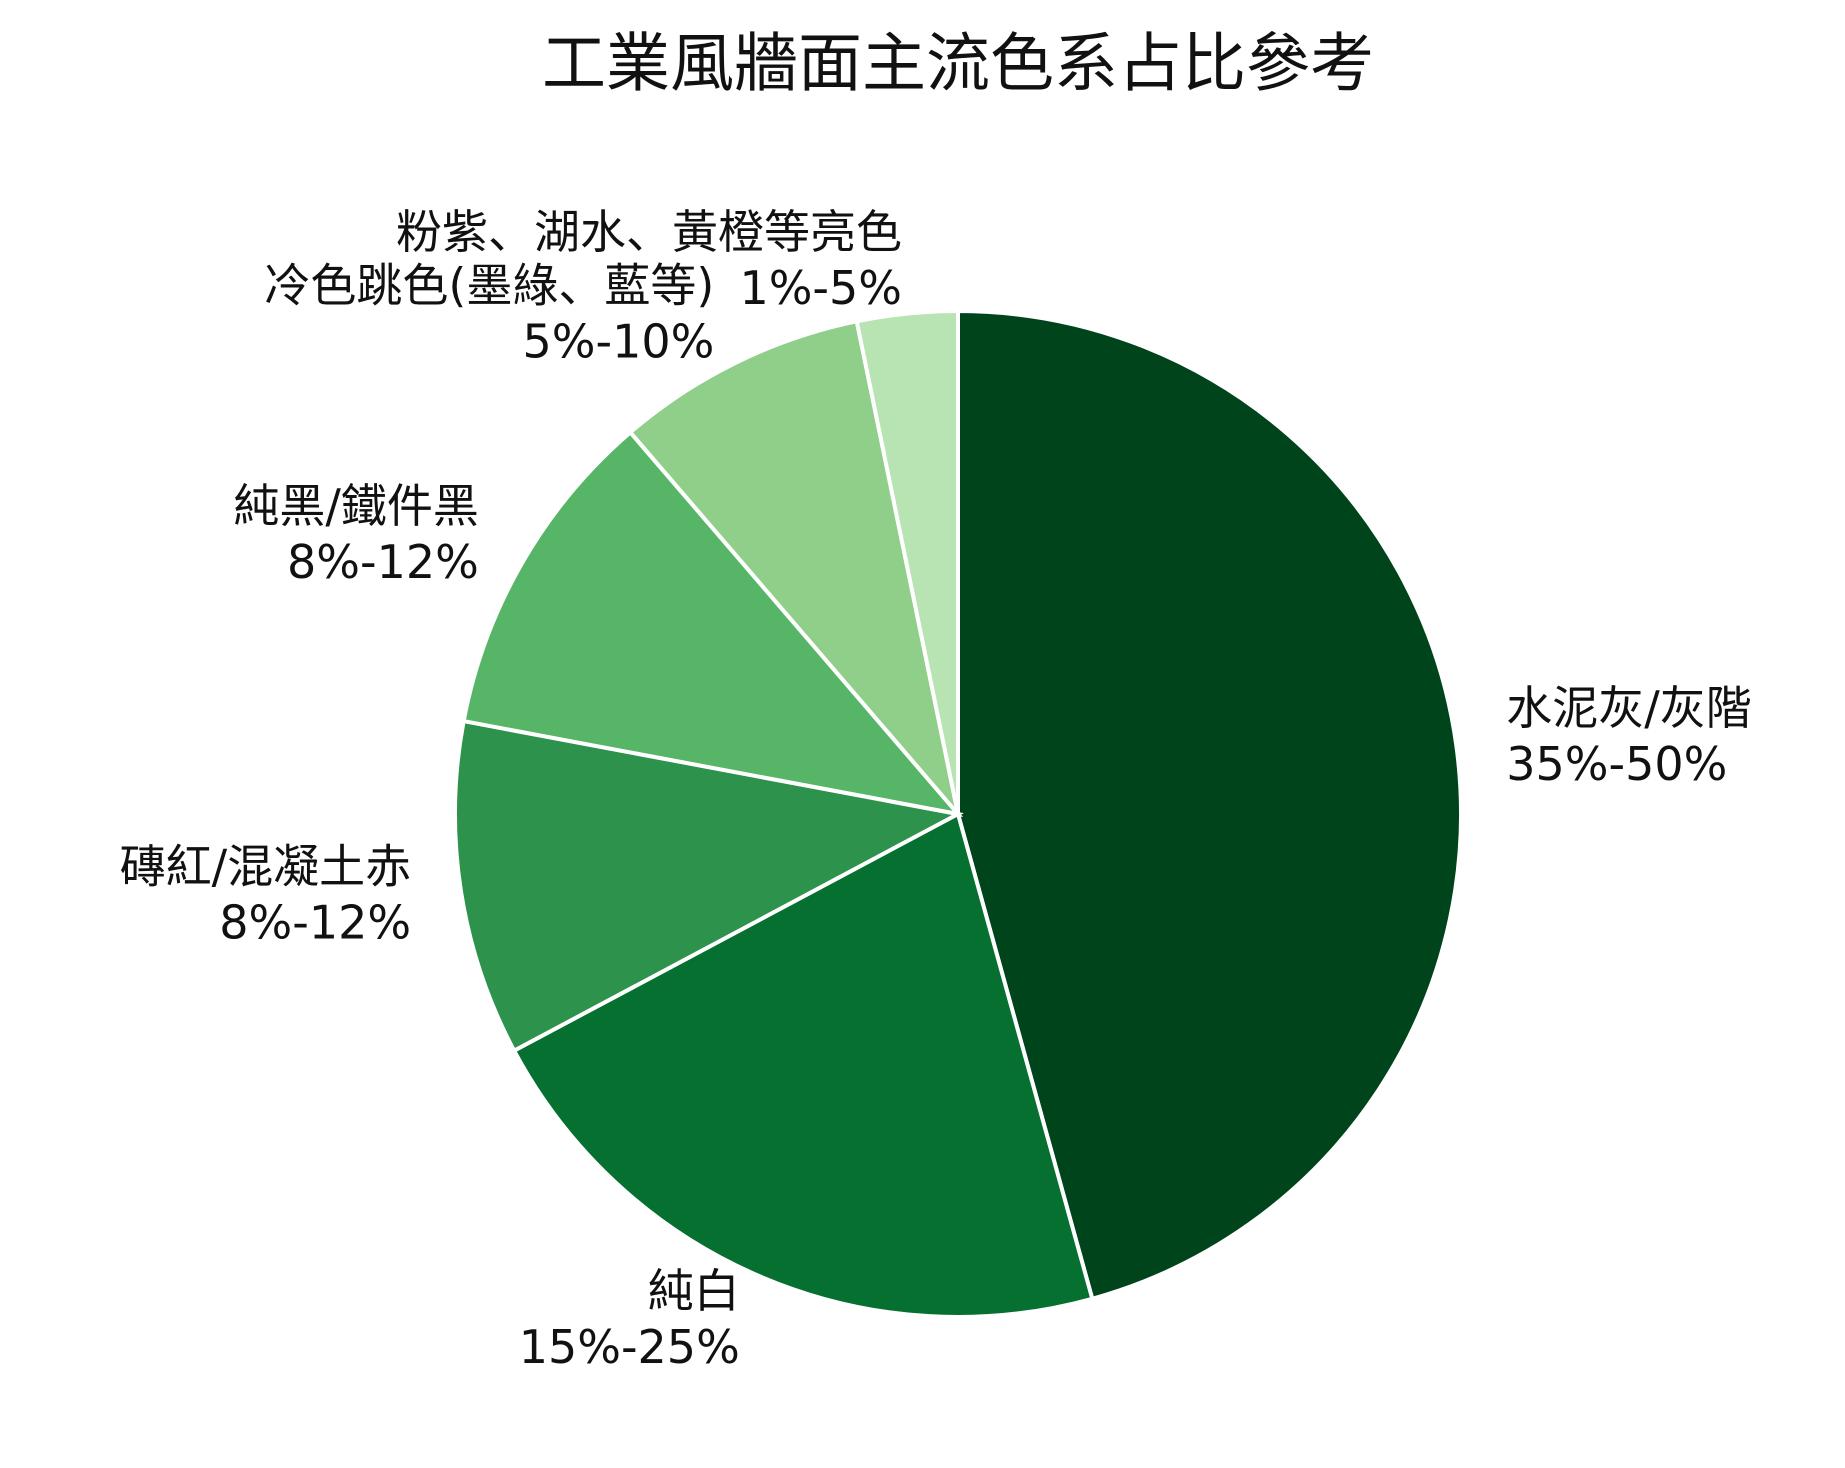 This screenshot has width=1845, height=1468. Describe the element at coordinates (1616, 764) in the screenshot. I see `slice-value-label: 35%-50%` at that location.